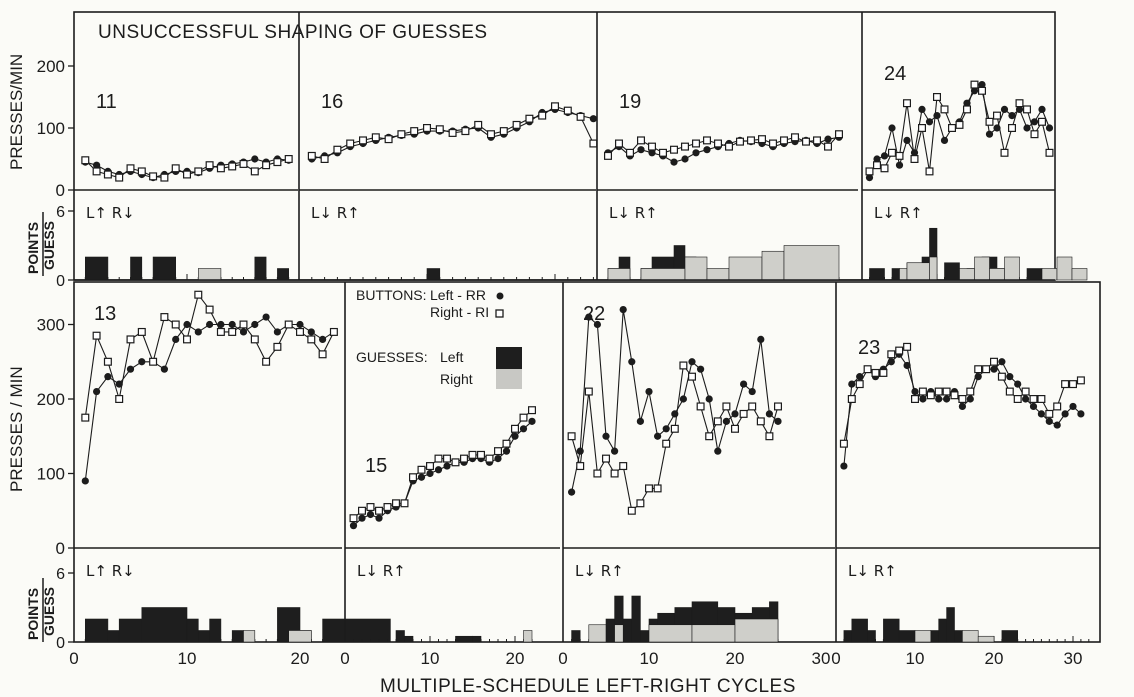 The width and height of the screenshot is (1134, 697). Describe the element at coordinates (51, 128) in the screenshot. I see `y-tick-label: 100` at that location.